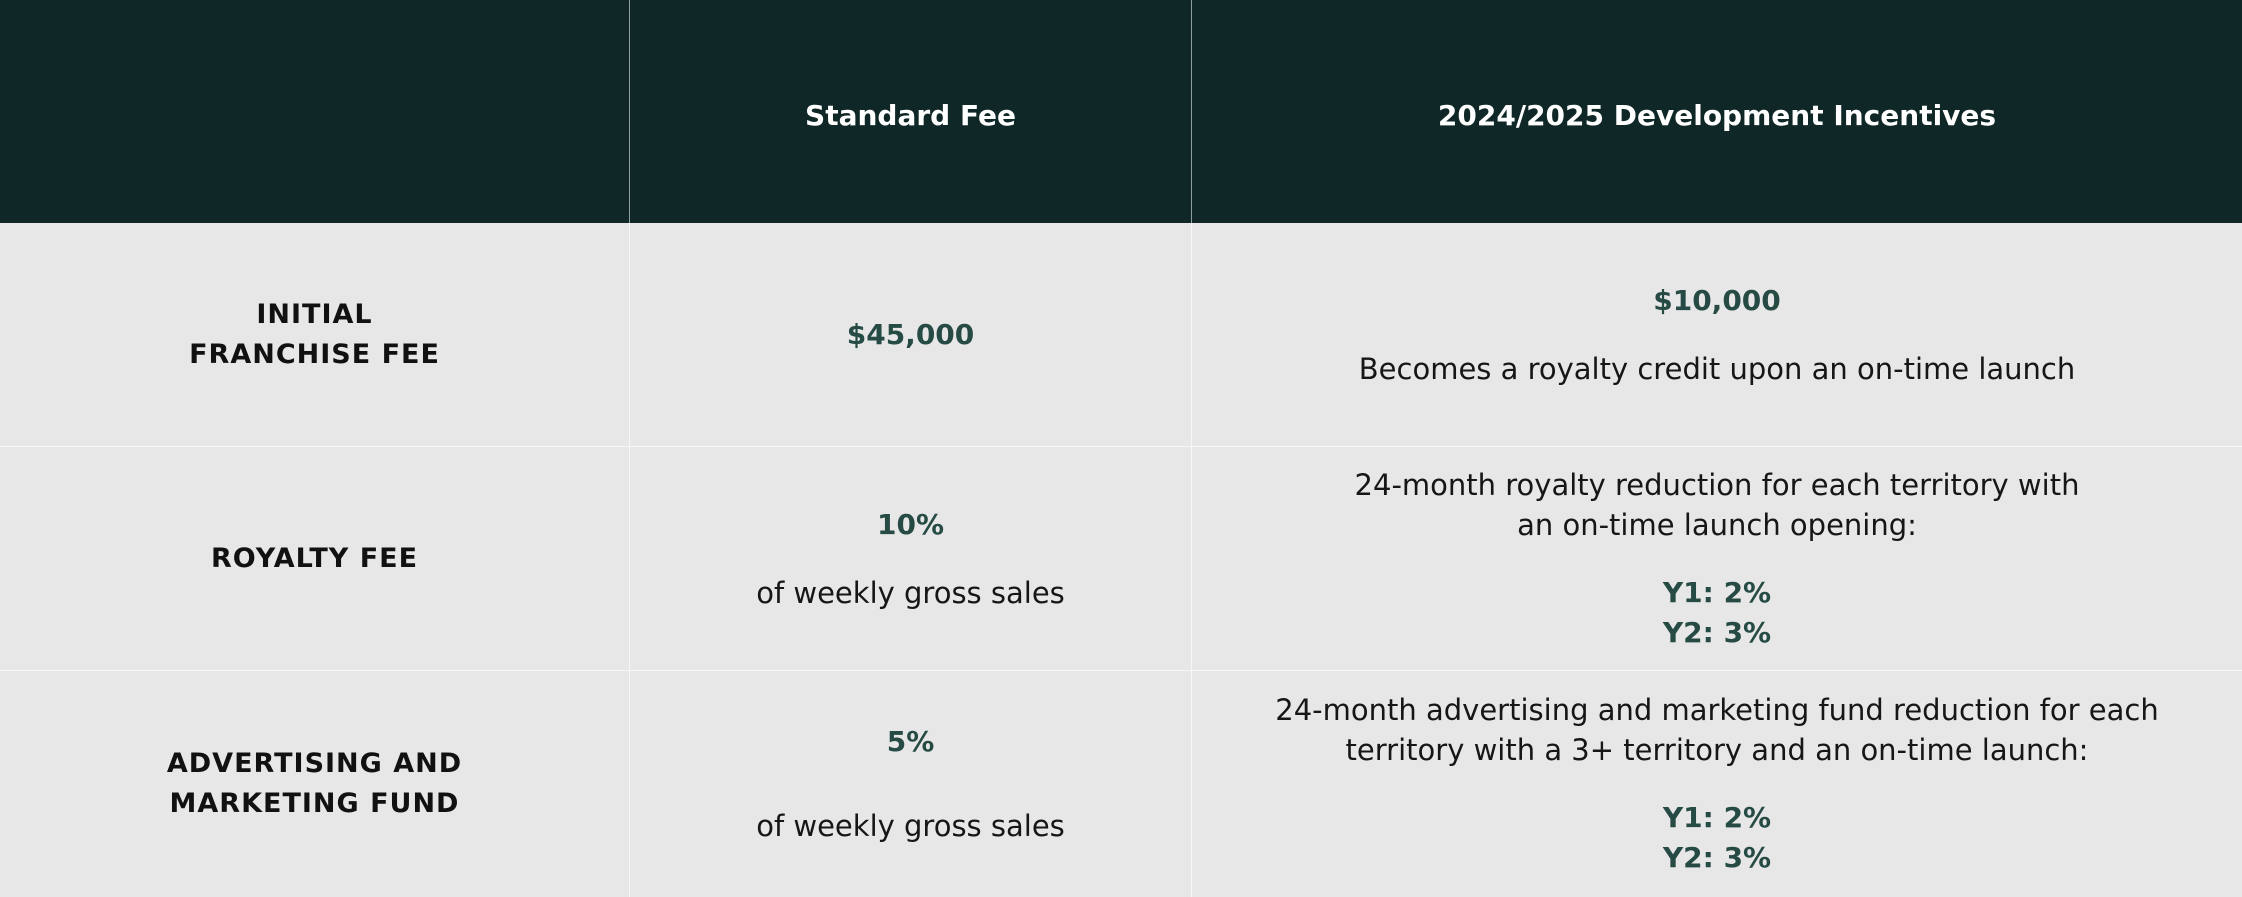 The image size is (2242, 897). Describe the element at coordinates (314, 763) in the screenshot. I see `row-label-line: ADVERTISING AND` at that location.